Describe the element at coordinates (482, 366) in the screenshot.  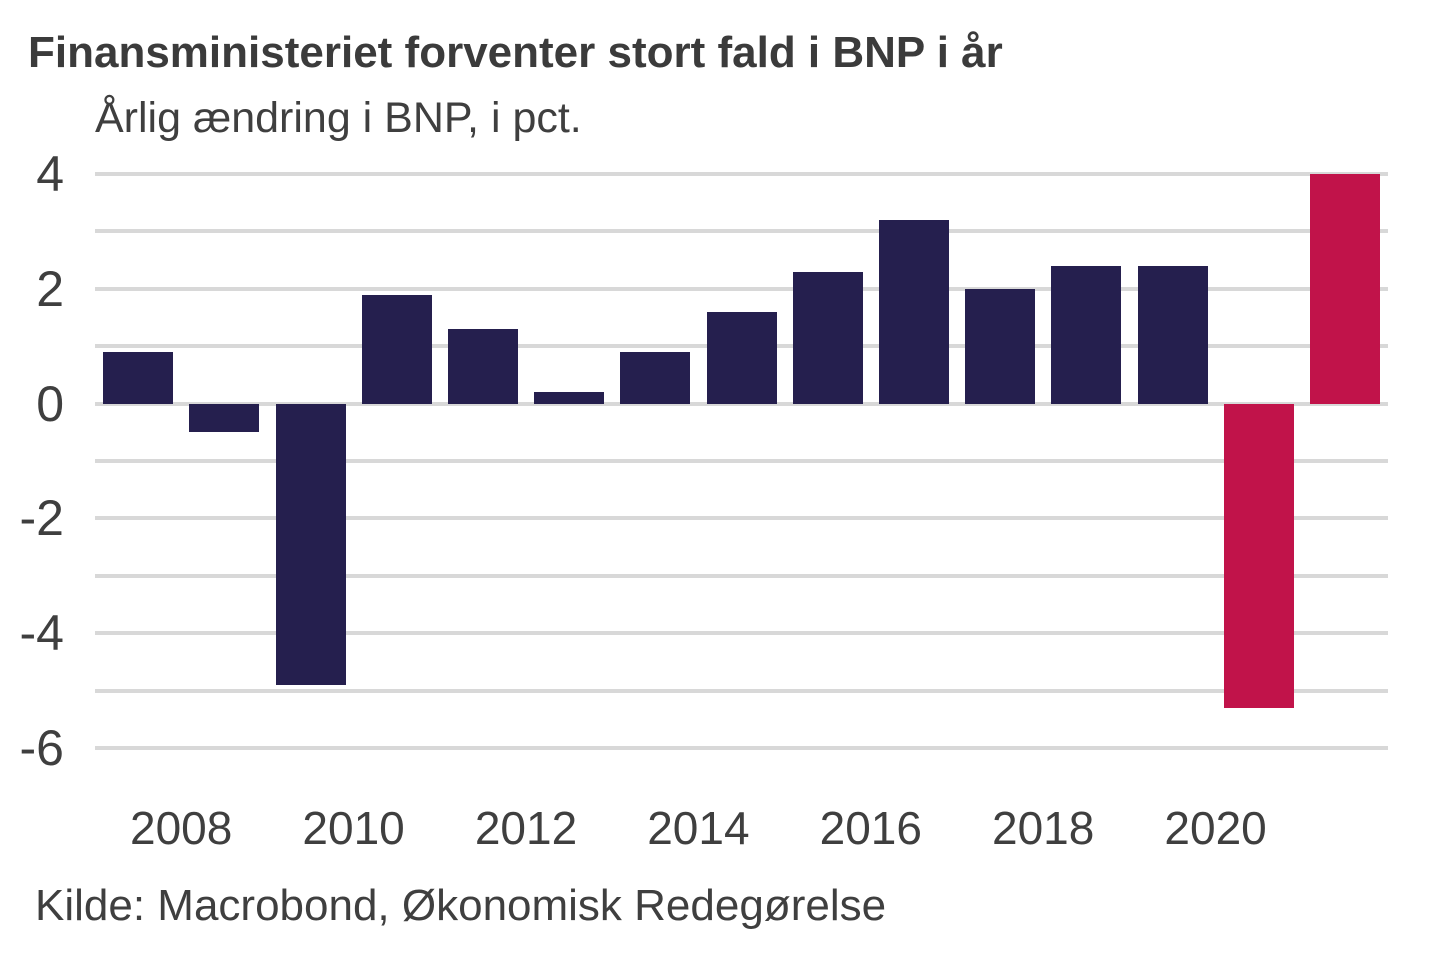
I see `bar-2011` at that location.